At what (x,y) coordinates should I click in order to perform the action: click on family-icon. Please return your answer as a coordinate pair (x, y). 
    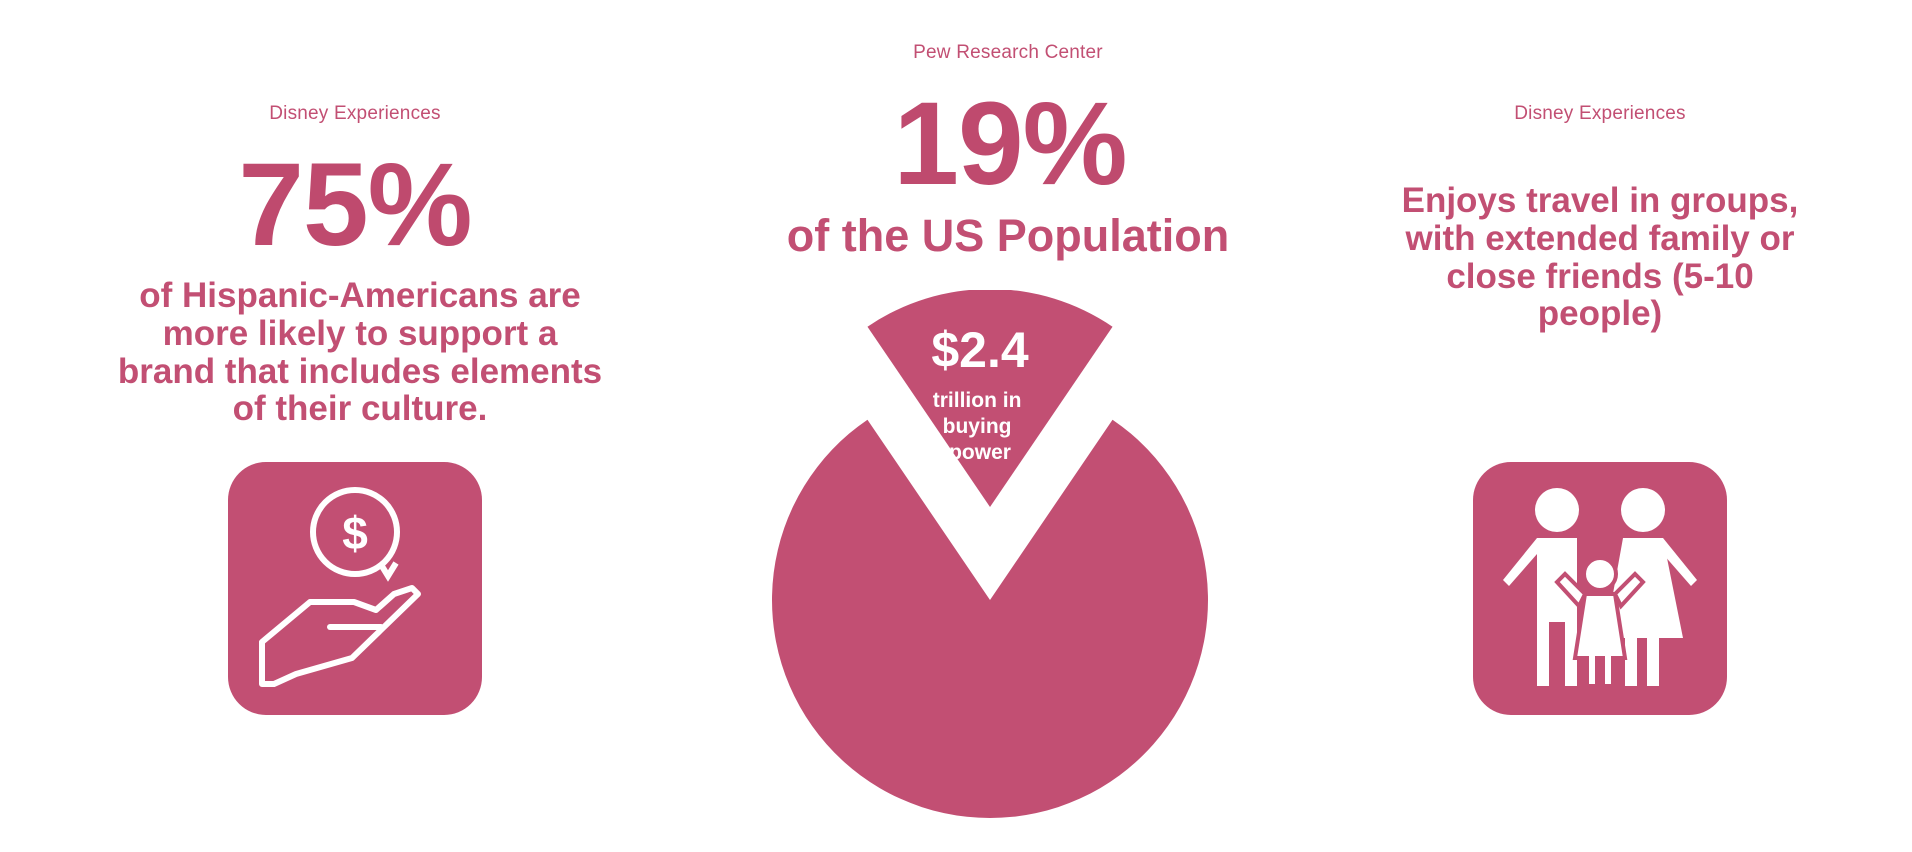
    Looking at the image, I should click on (1600, 588).